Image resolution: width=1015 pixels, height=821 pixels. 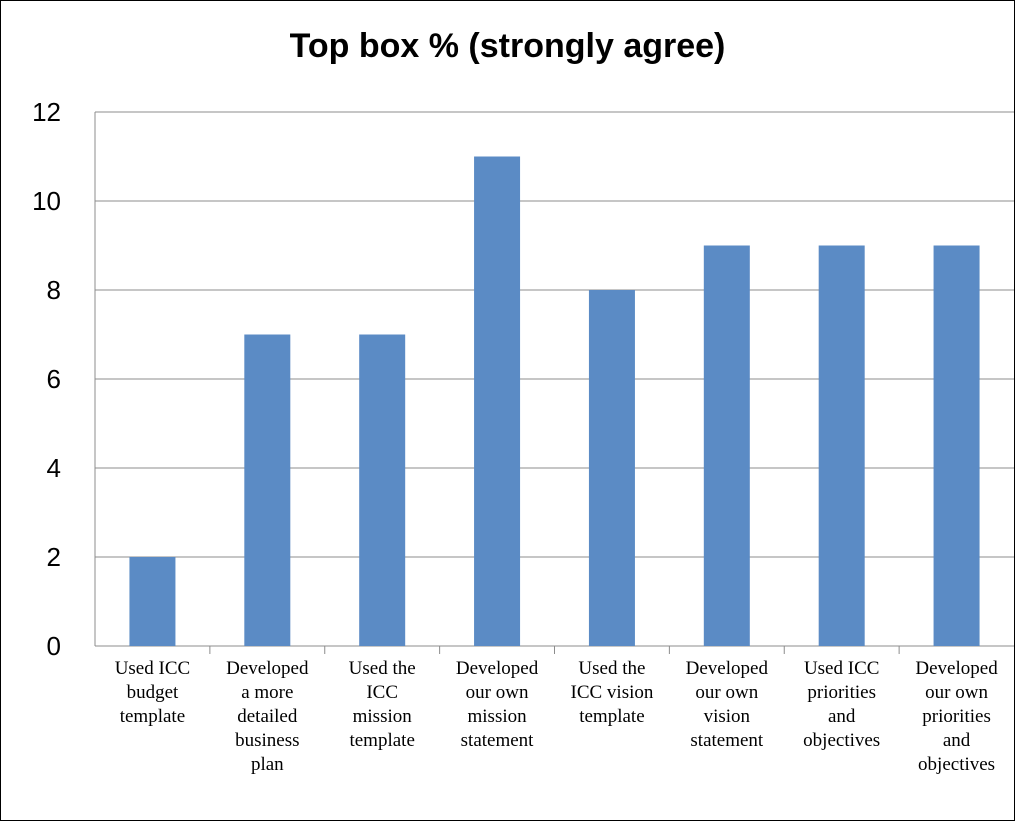 I want to click on x-tick-label: Used the ICC vision template, so click(x=612, y=692).